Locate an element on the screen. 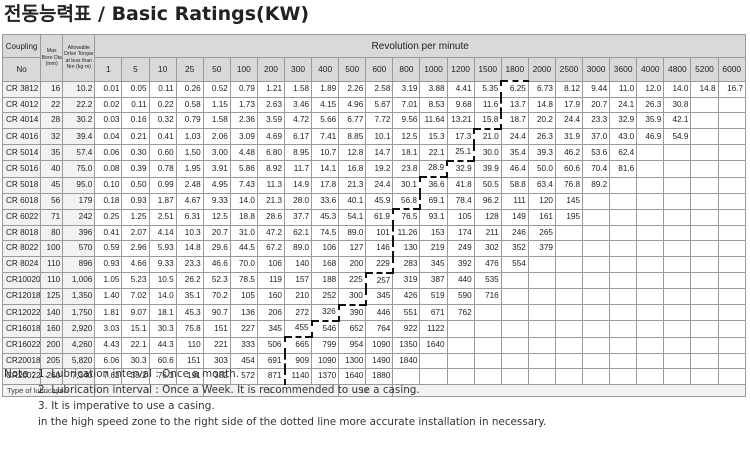 This screenshot has height=449, width=750. rating-cell: 11.7 is located at coordinates (298, 169).